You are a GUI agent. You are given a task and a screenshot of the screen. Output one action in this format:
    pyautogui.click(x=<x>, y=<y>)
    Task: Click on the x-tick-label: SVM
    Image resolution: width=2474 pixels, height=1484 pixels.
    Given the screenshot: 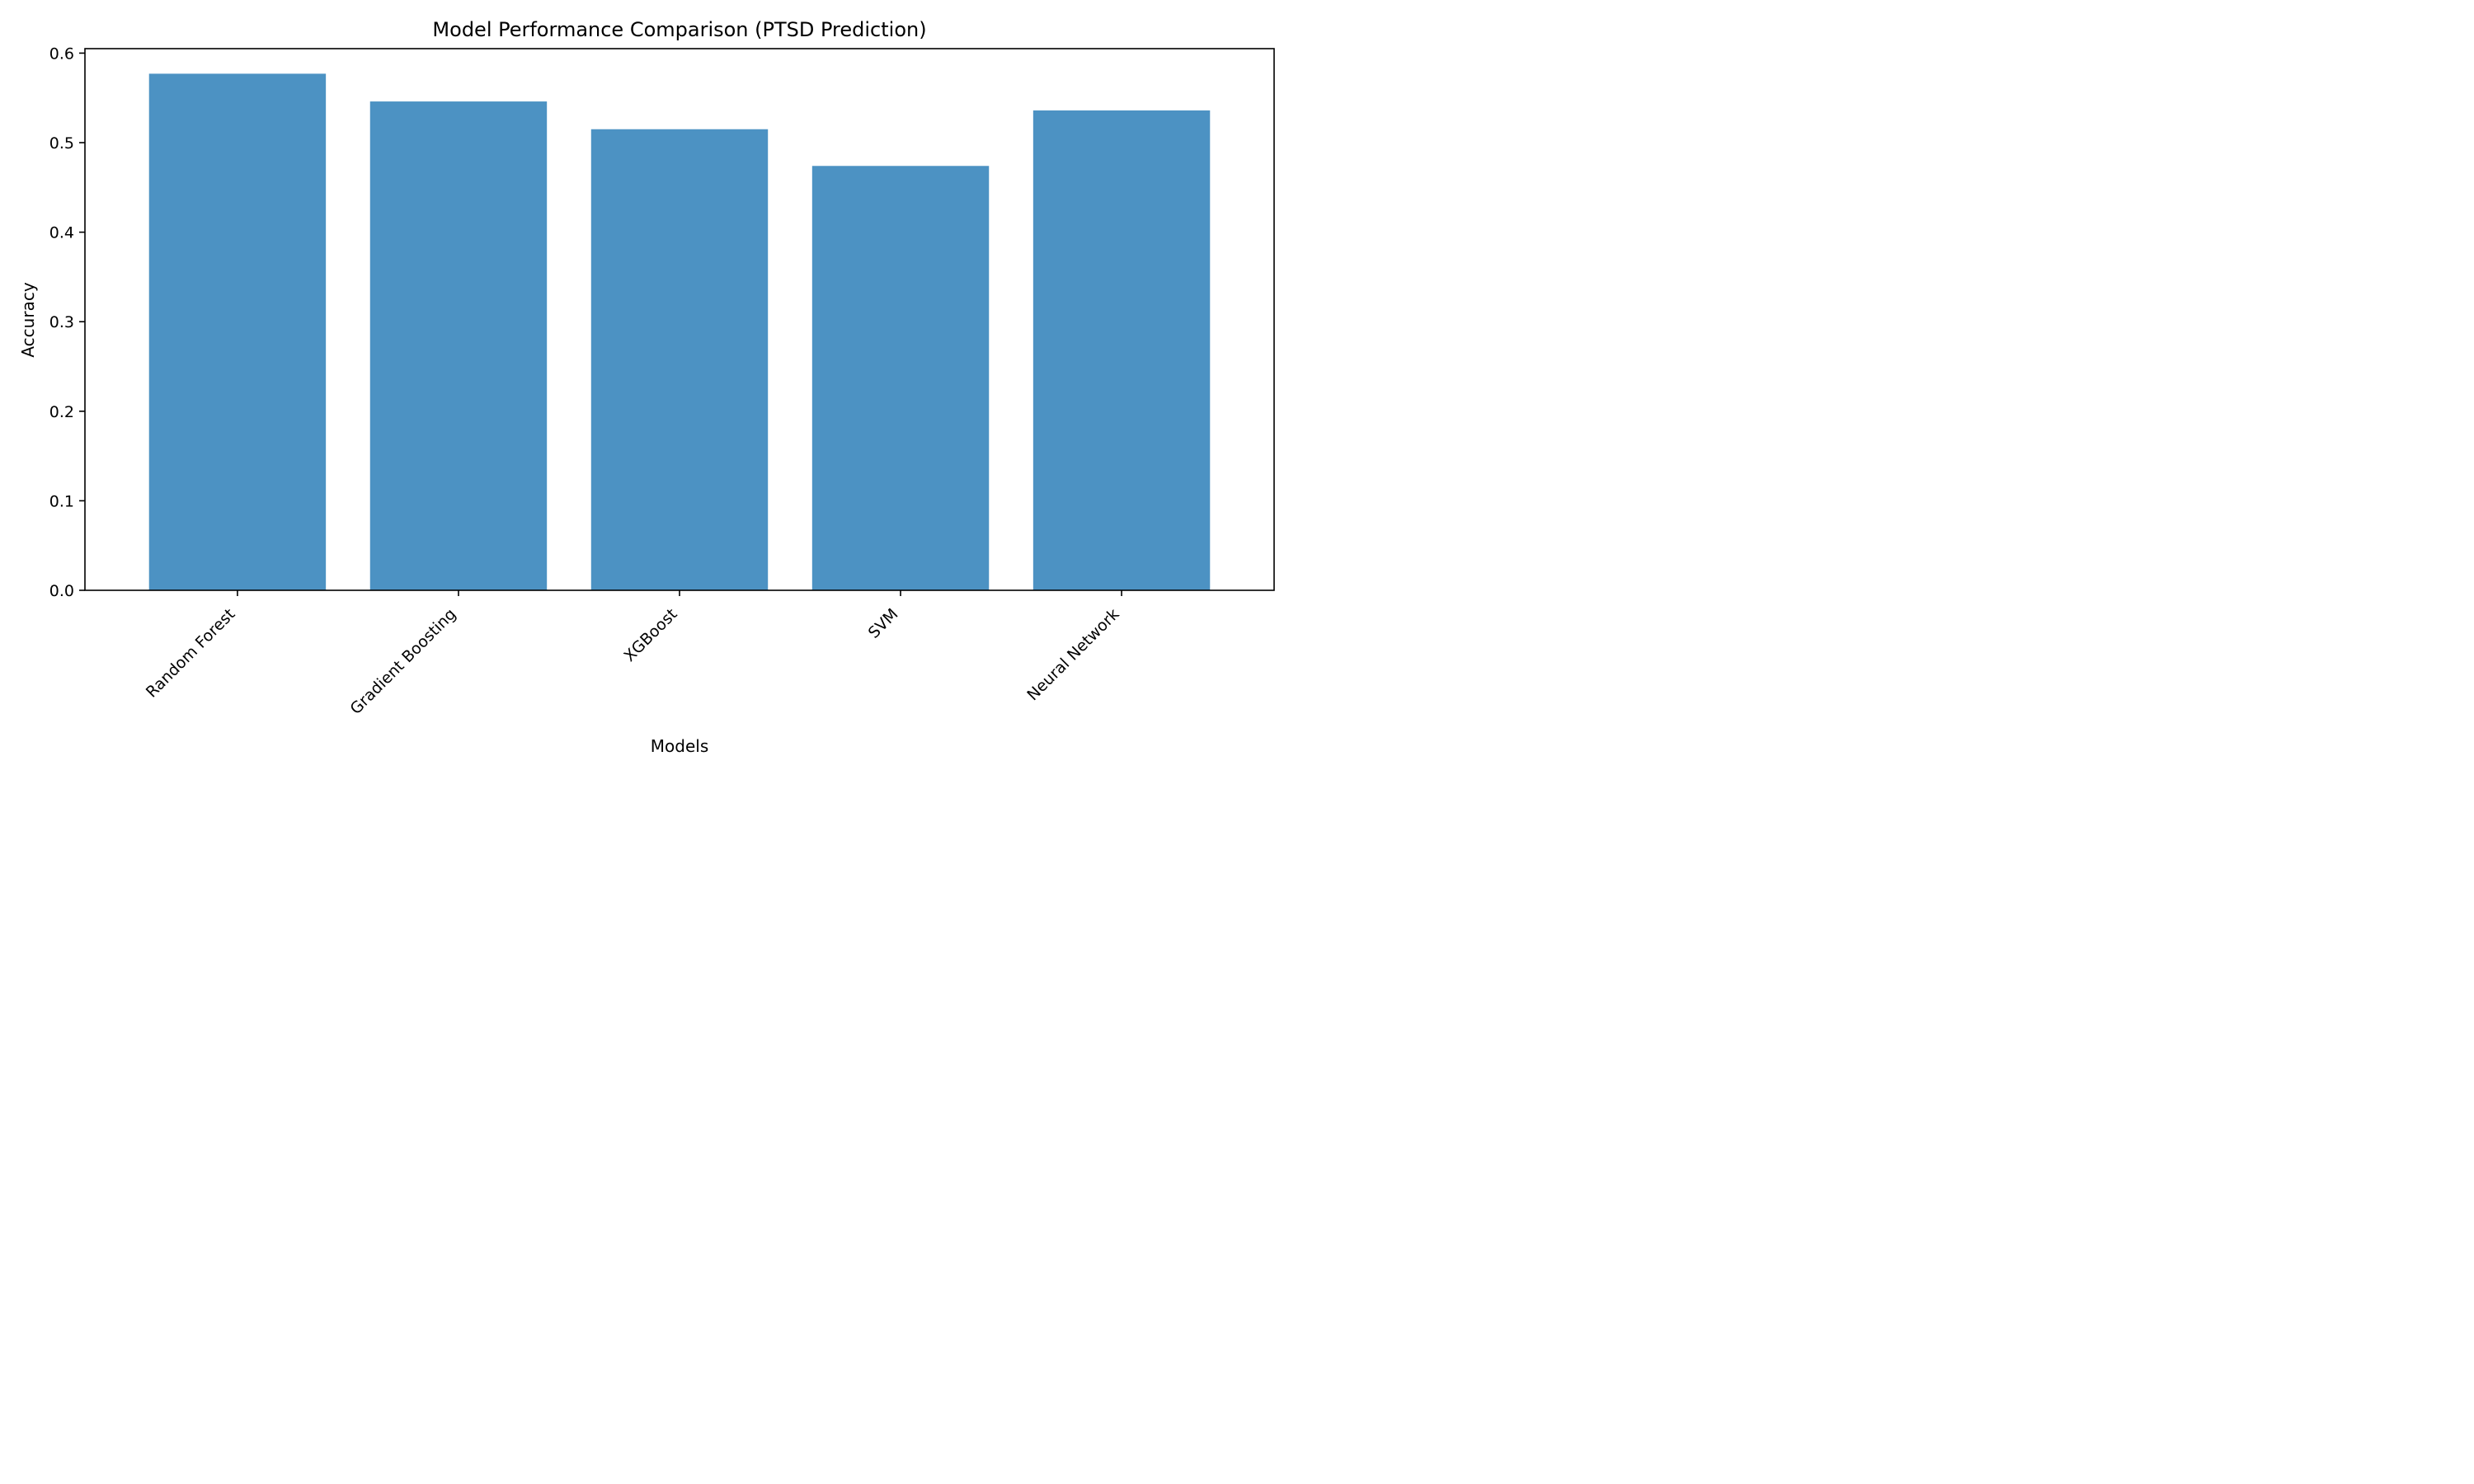 What is the action you would take?
    pyautogui.click(x=883, y=623)
    